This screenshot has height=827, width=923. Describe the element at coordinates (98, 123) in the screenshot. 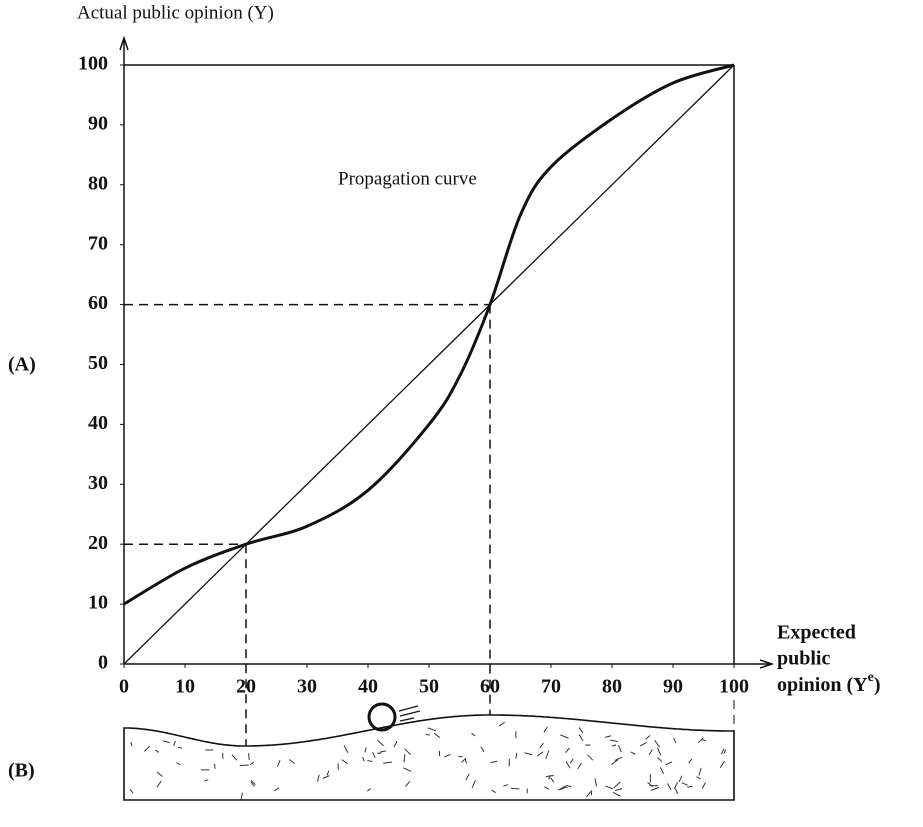

I see `y-tick-label: 90` at that location.